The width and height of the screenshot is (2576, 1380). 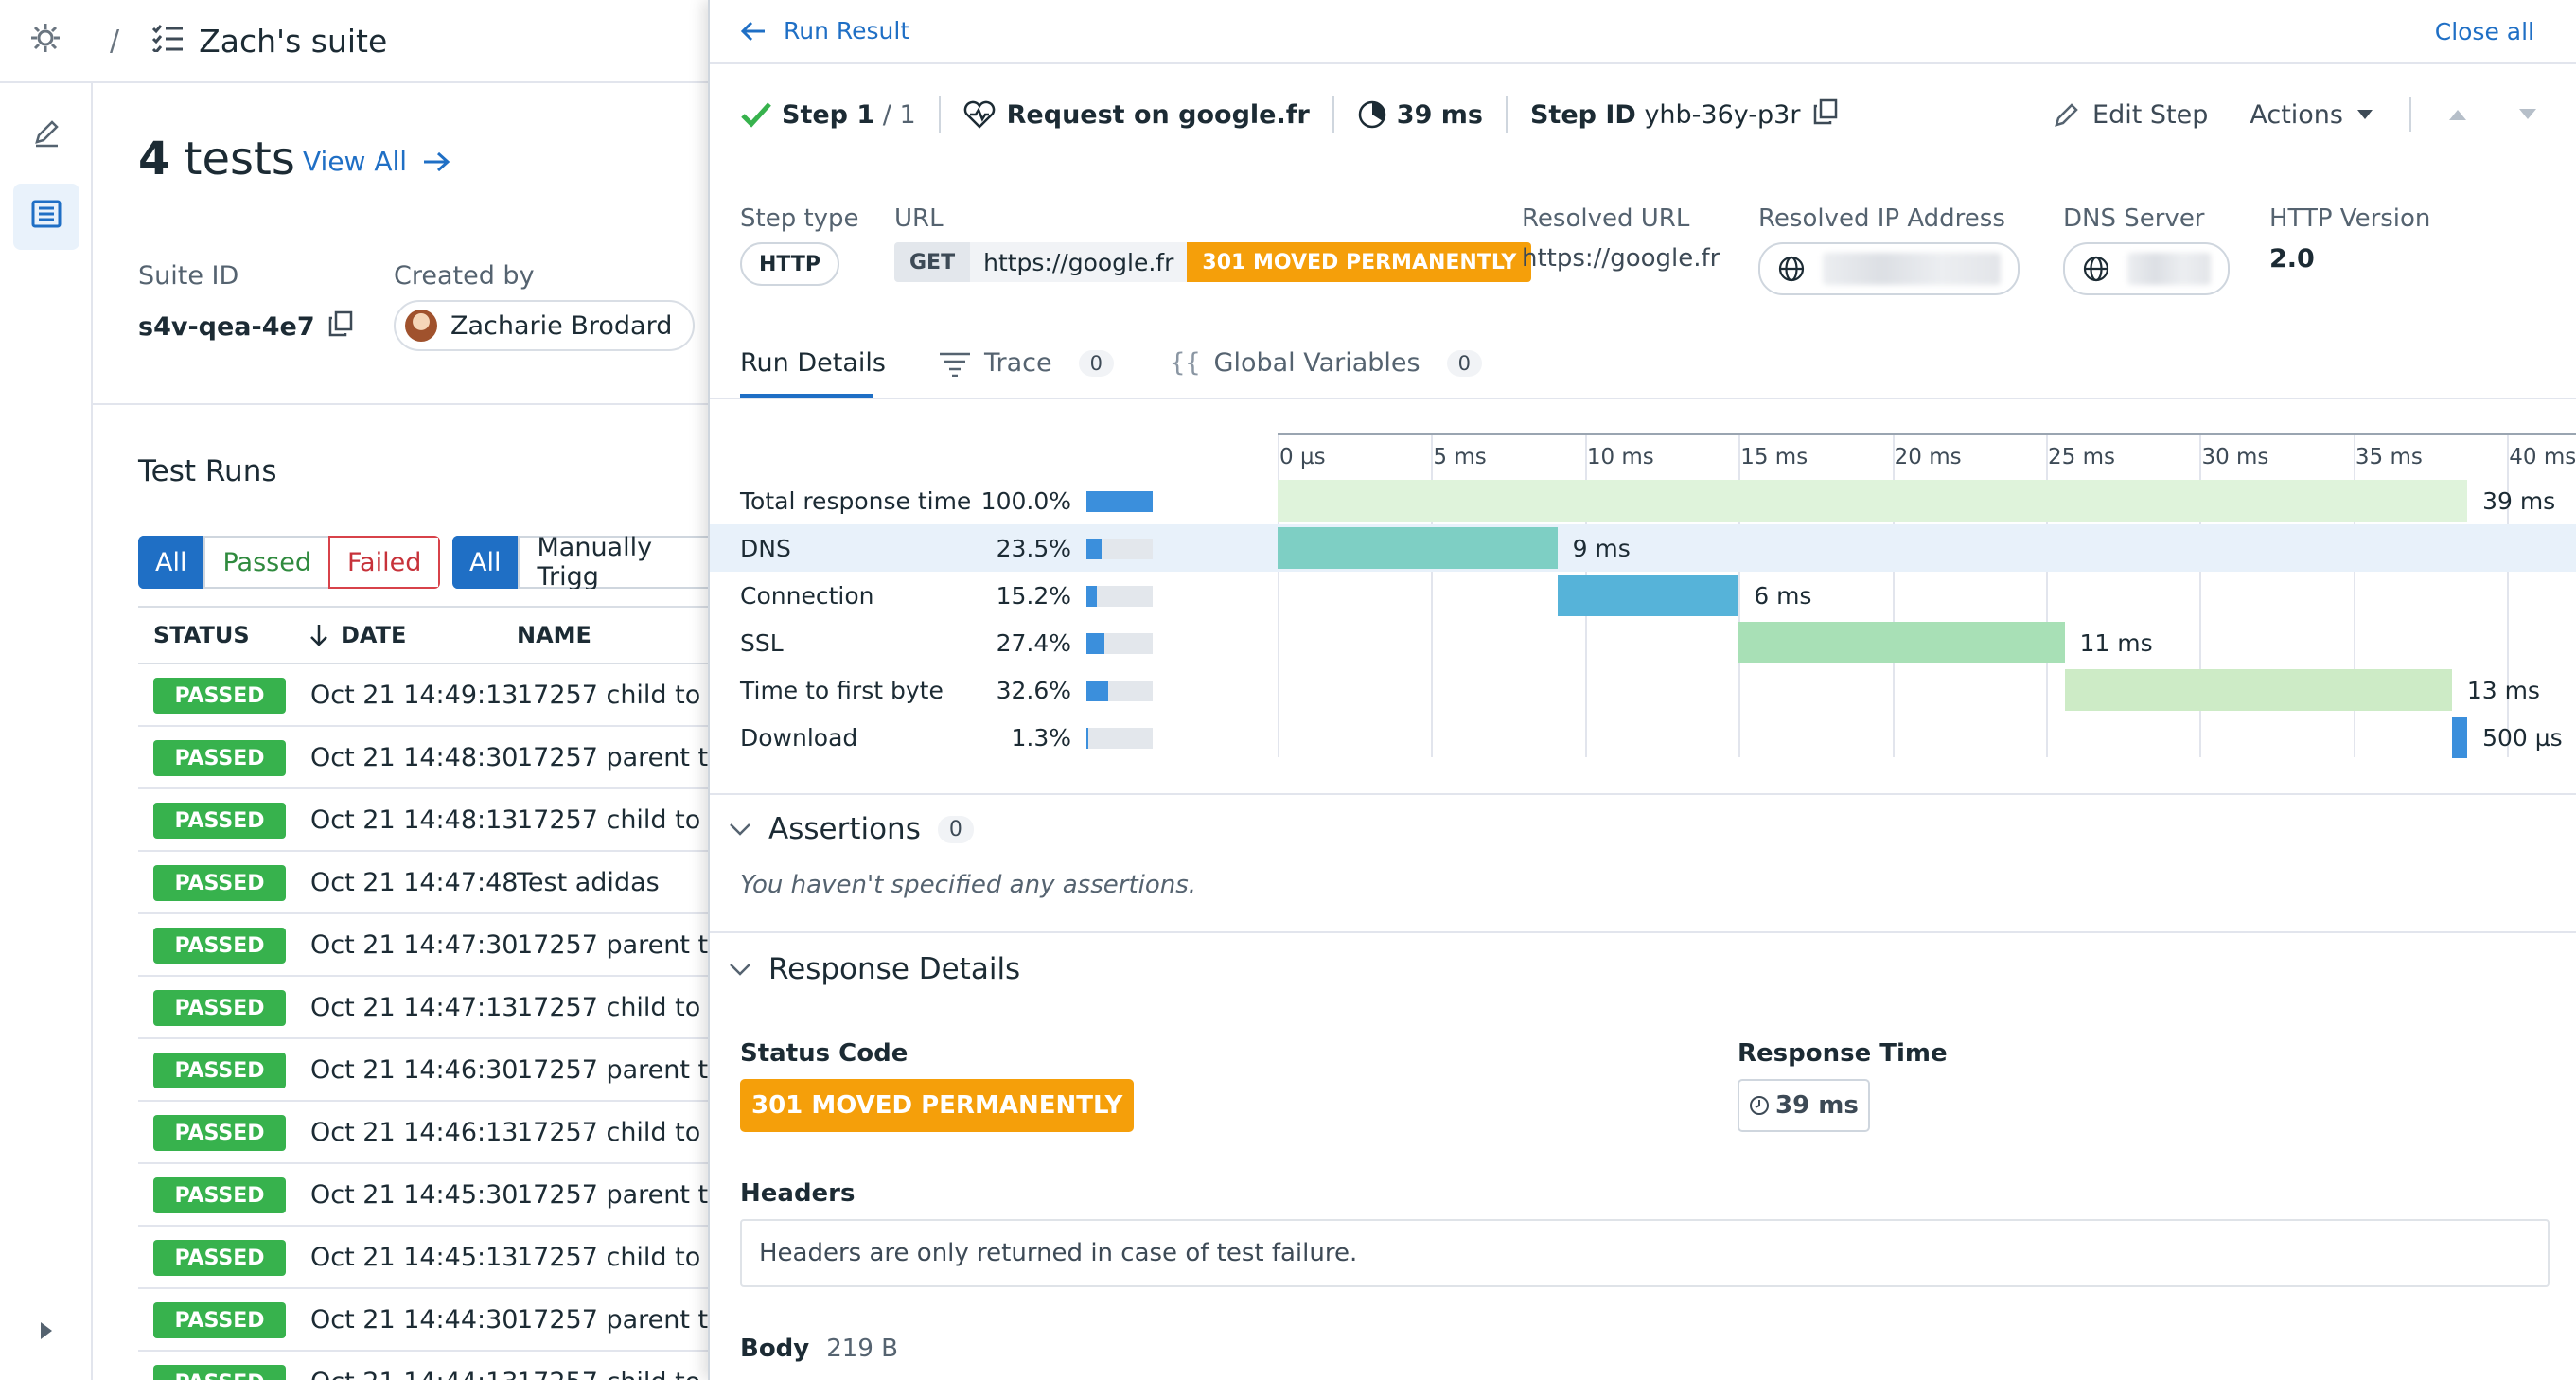 What do you see at coordinates (617, 562) in the screenshot?
I see `trigger-filter-manual: Manually Trigg` at bounding box center [617, 562].